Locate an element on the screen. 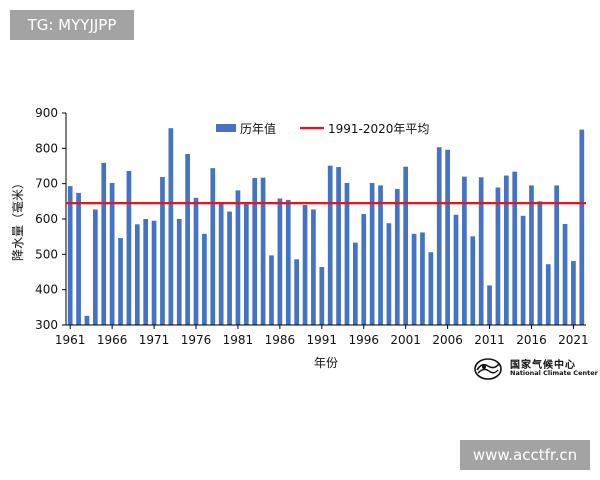 This screenshot has height=480, width=600. y-tick-label: 800 is located at coordinates (46, 148).